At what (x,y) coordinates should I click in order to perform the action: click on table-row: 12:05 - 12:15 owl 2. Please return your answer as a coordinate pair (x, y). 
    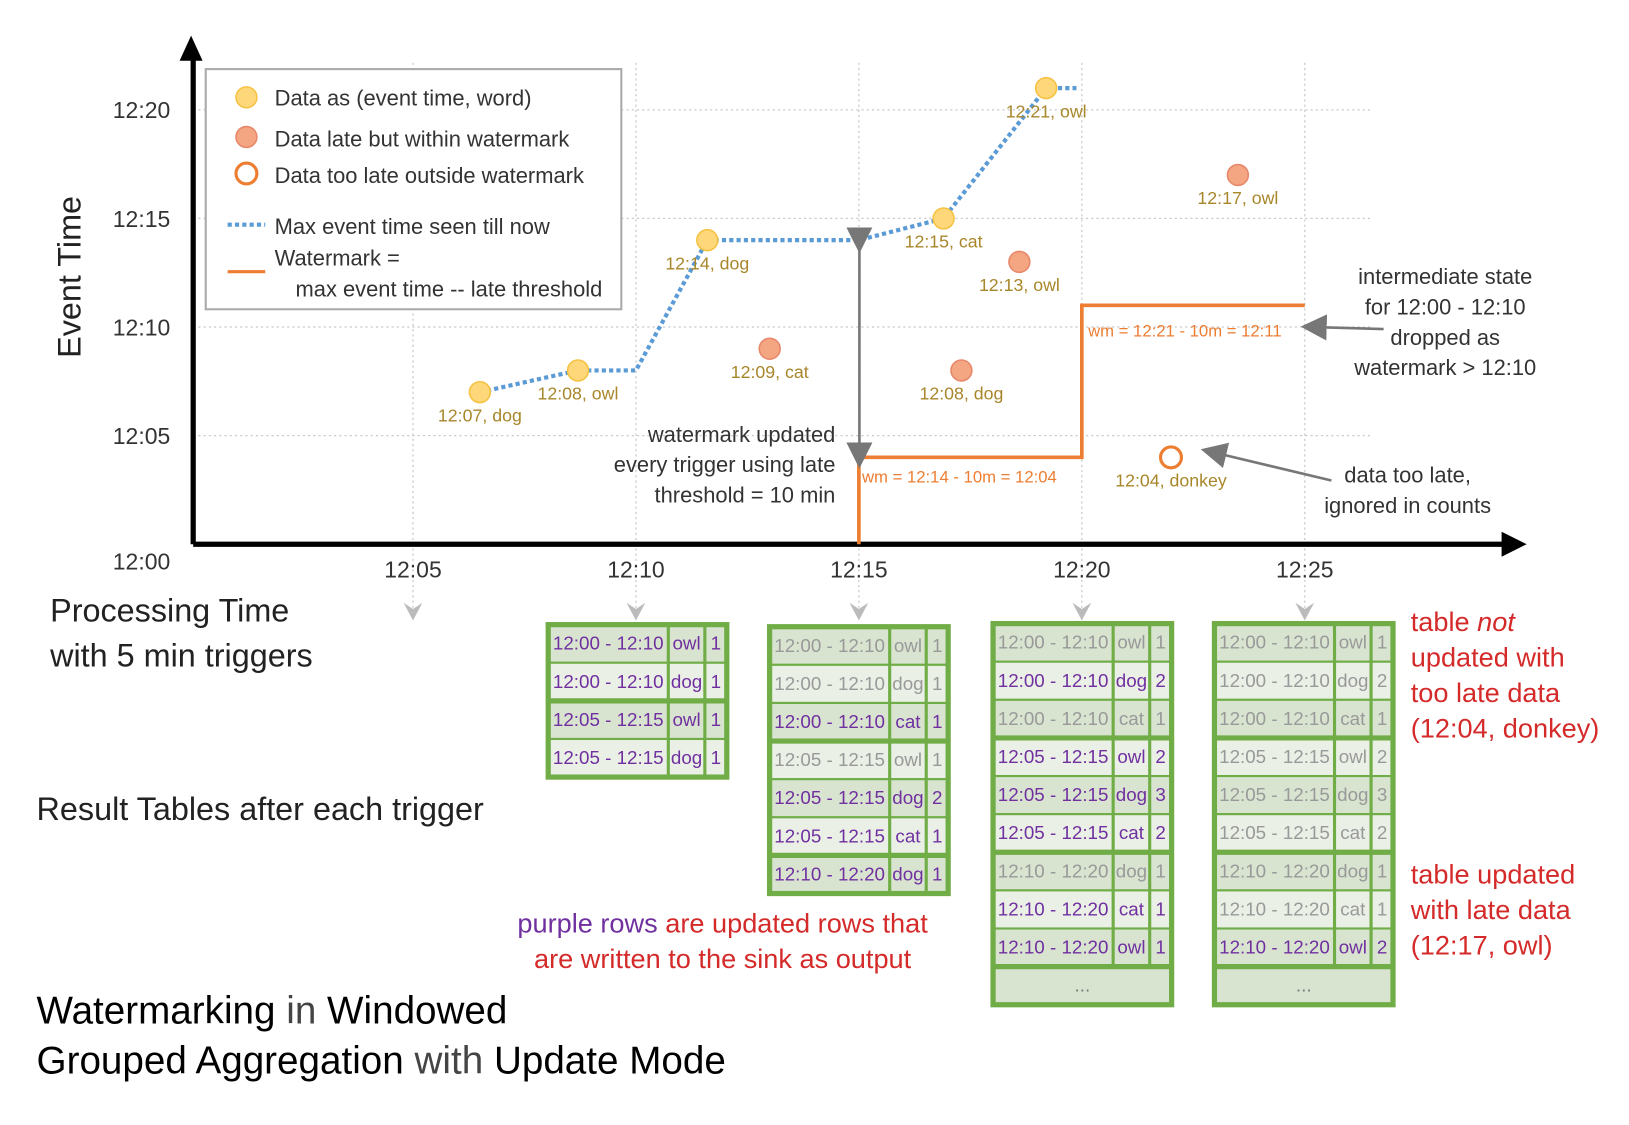
    Looking at the image, I should click on (1304, 756).